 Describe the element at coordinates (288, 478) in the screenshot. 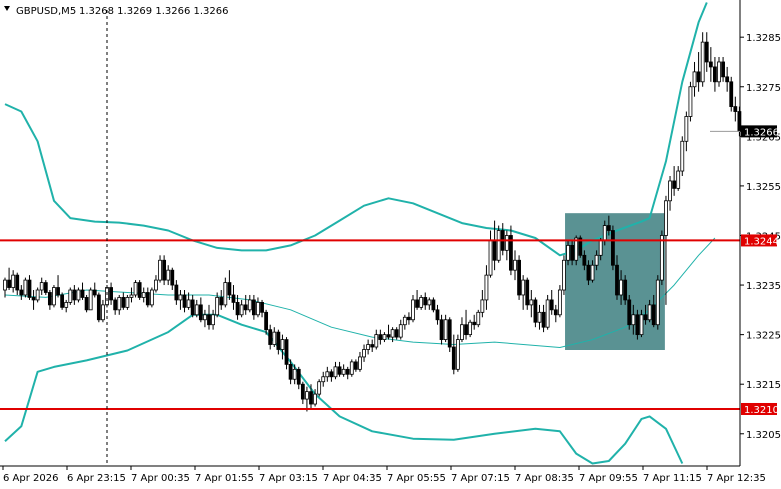

I see `time-tick-label: 7 Apr 03:15` at that location.